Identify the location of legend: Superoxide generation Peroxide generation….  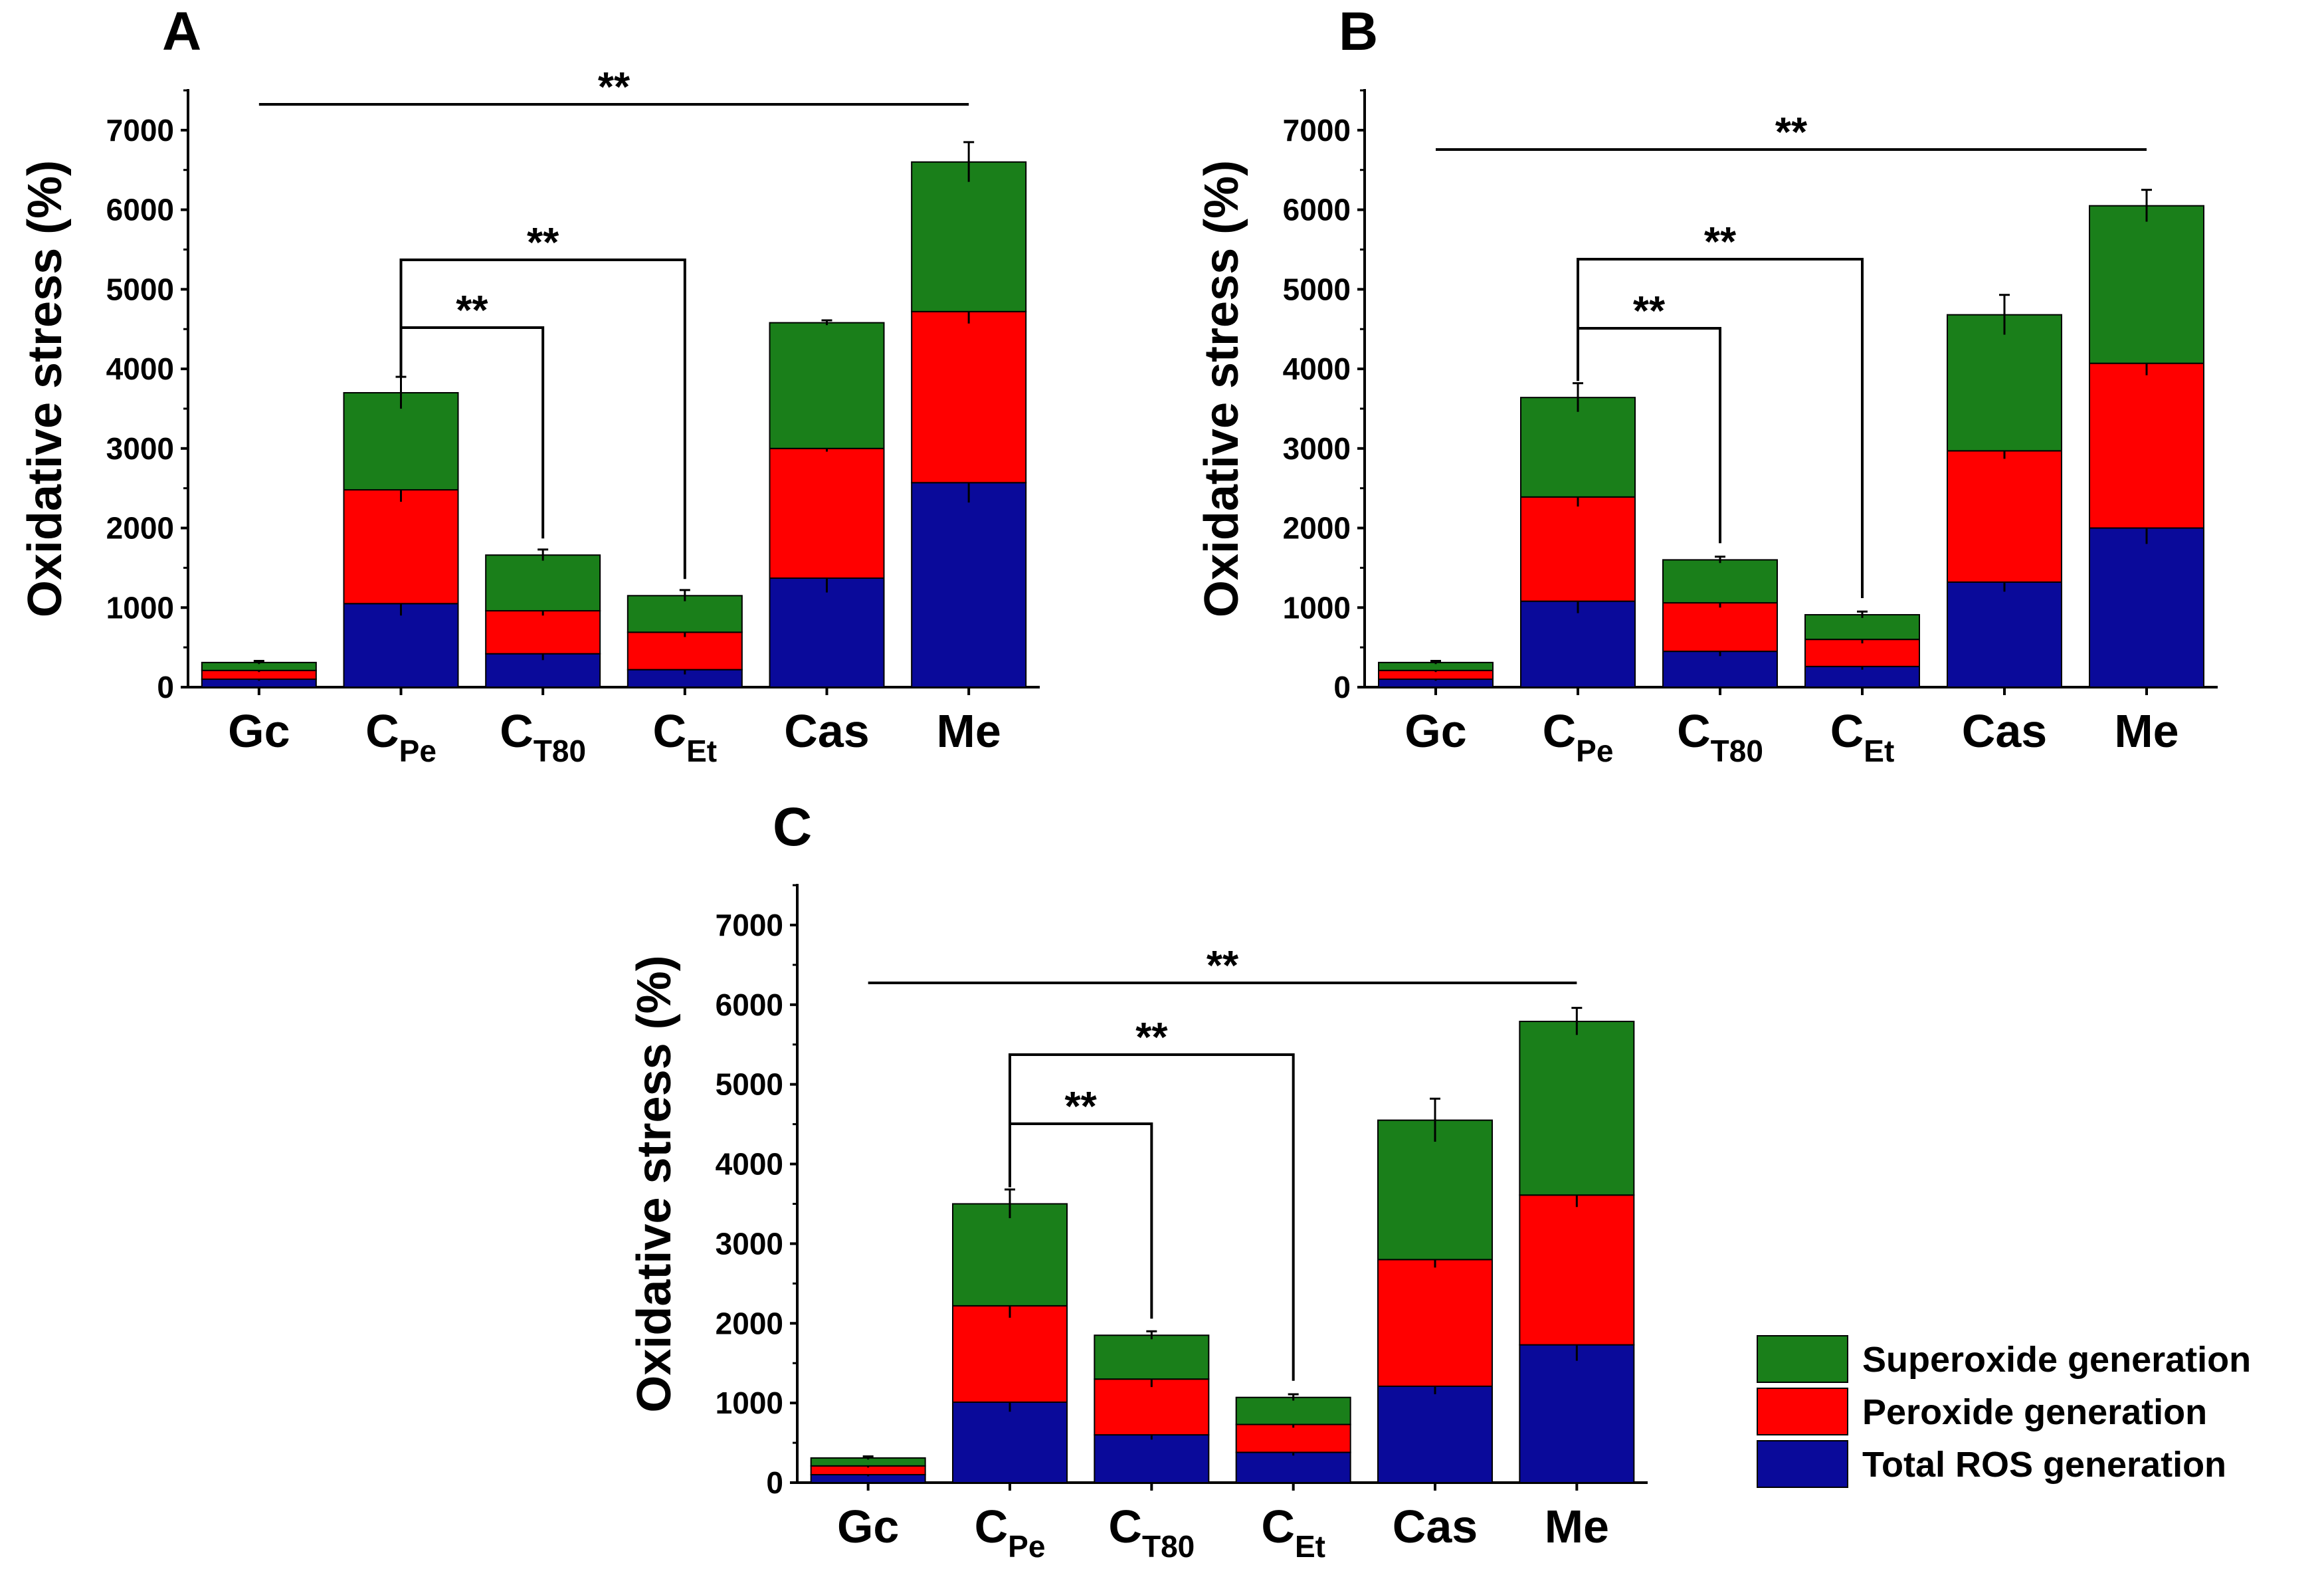
(2004, 1411).